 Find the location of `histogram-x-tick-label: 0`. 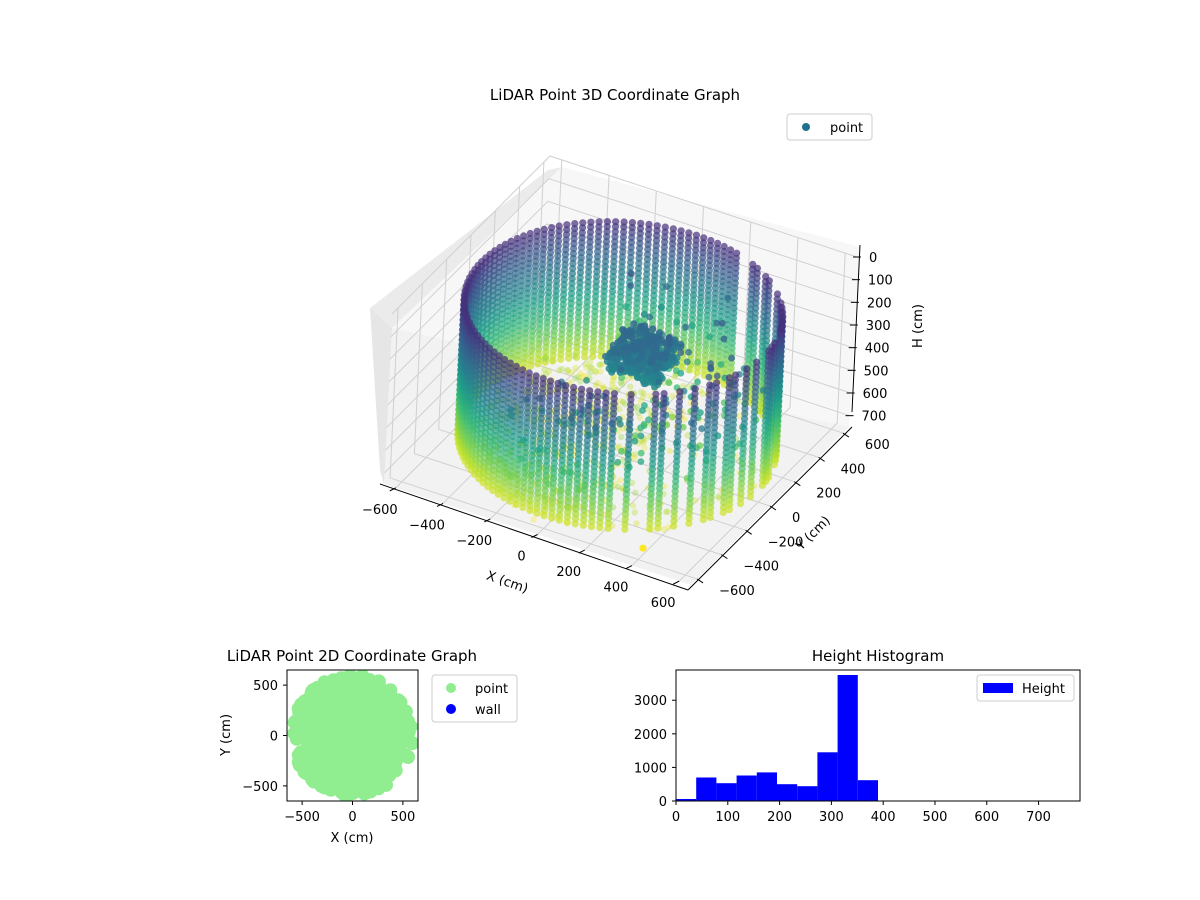

histogram-x-tick-label: 0 is located at coordinates (676, 817).